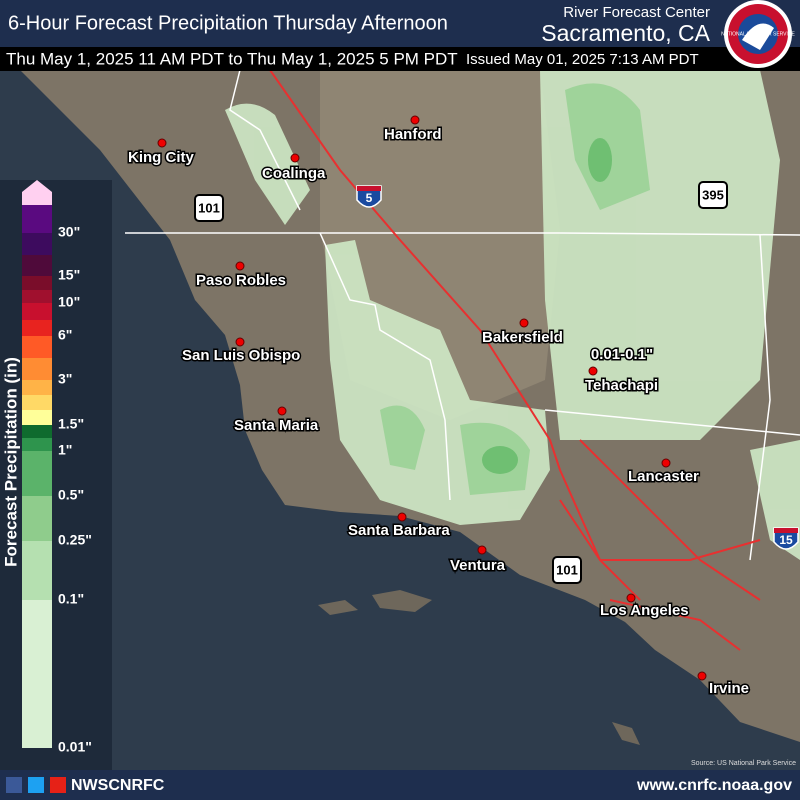 The height and width of the screenshot is (805, 800). Describe the element at coordinates (743, 763) in the screenshot. I see `source: Source: US National Park Service` at that location.